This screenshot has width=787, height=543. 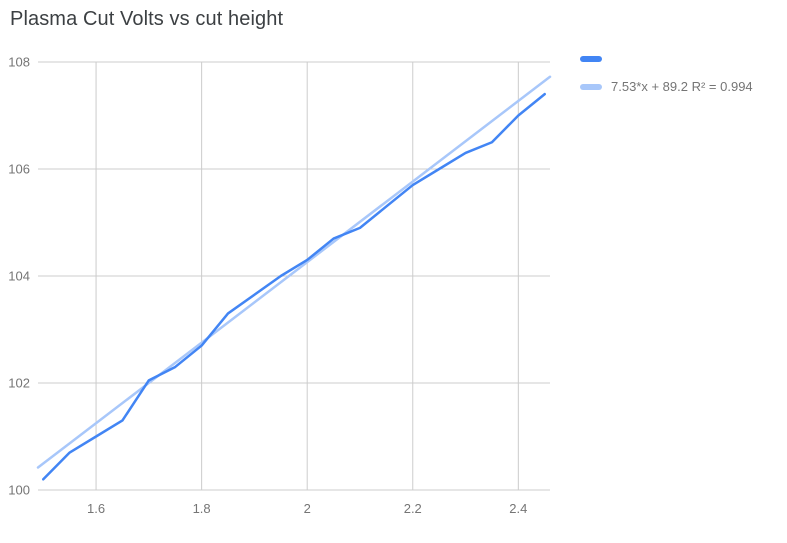 I want to click on y-tick-label: 102, so click(x=19, y=383).